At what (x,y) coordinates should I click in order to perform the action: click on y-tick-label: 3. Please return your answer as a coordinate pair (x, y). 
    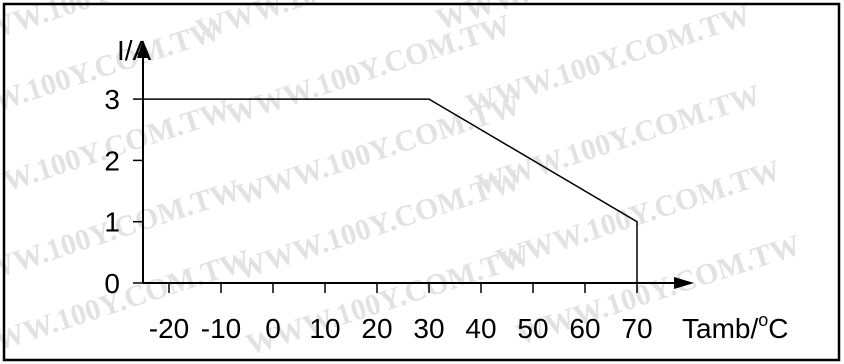
    Looking at the image, I should click on (112, 99).